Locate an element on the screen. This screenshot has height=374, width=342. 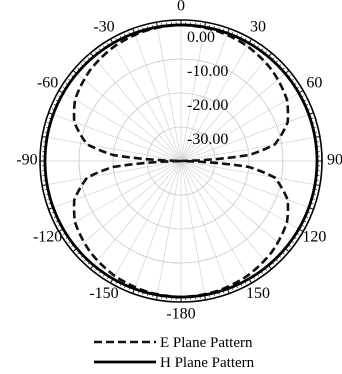
angle-tick-label: 120 is located at coordinates (314, 237).